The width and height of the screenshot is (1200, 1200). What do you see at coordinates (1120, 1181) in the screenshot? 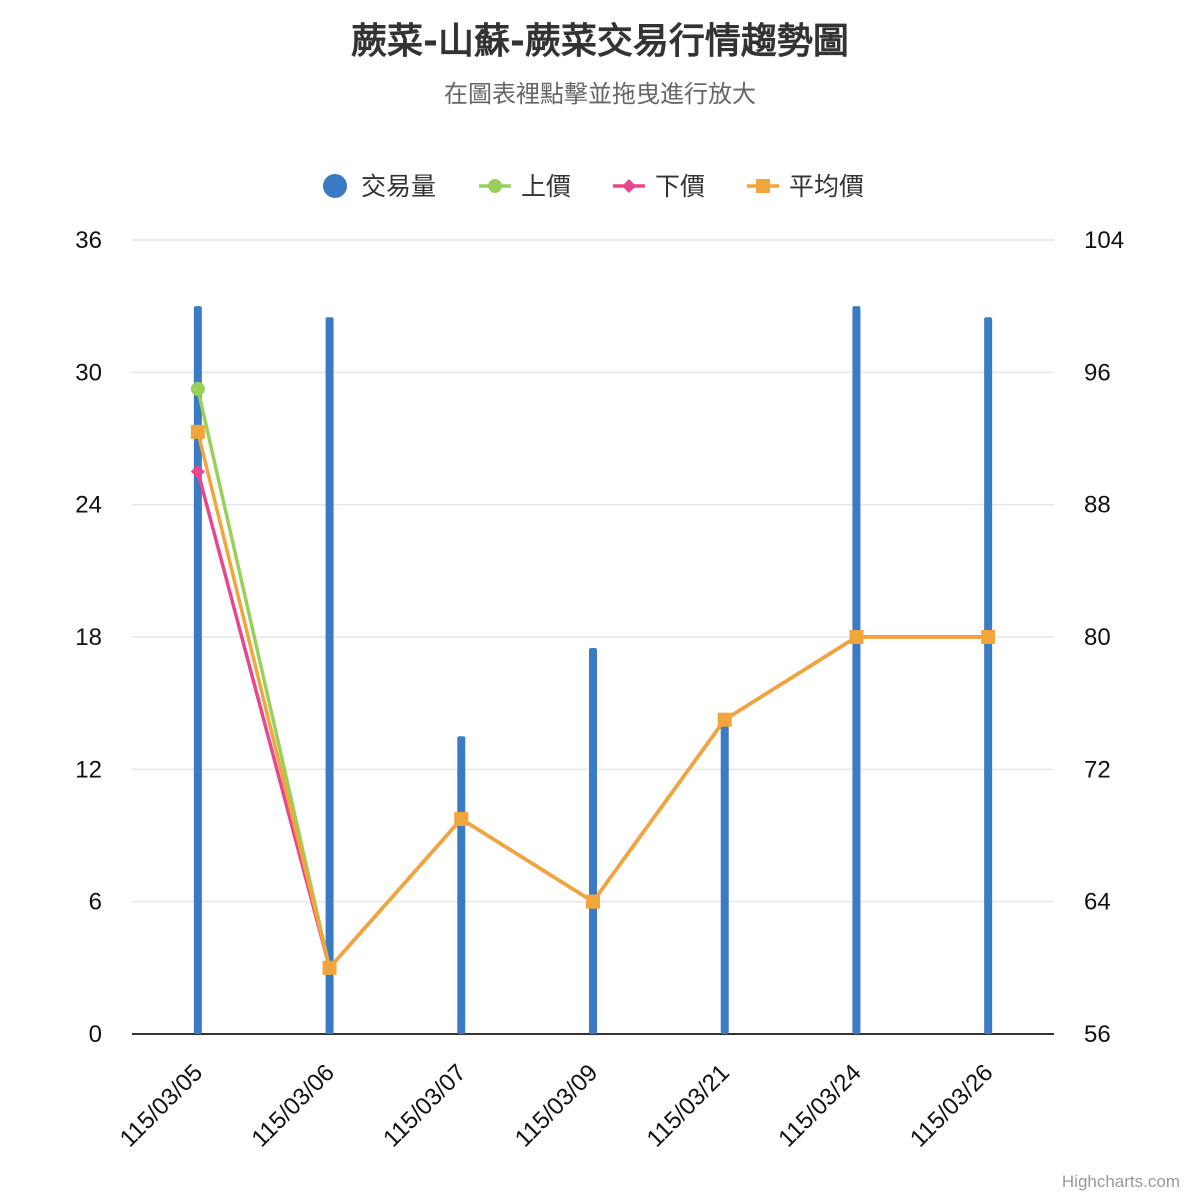
I see `credits-link: Highcharts.com` at bounding box center [1120, 1181].